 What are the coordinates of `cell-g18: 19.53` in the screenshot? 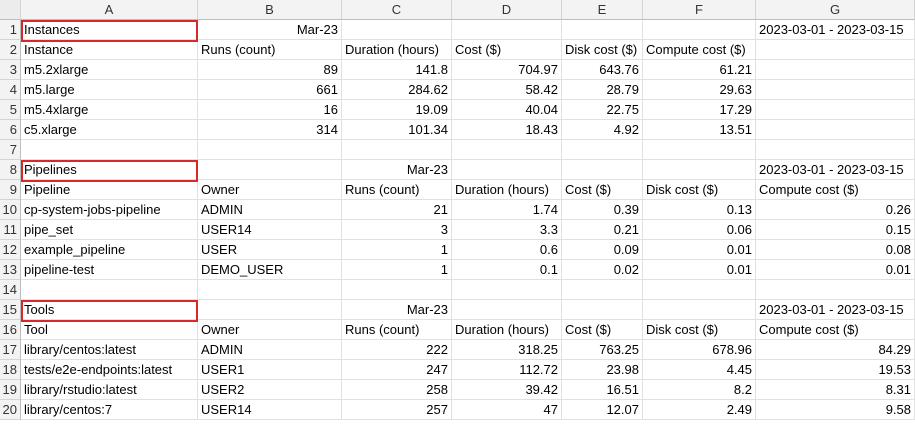 It's located at (835, 370).